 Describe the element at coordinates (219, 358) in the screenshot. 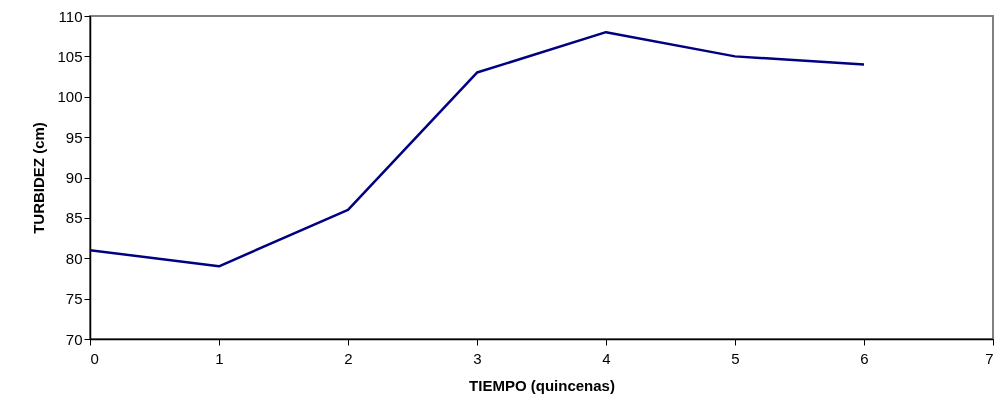

I see `x-tick-label: 1` at that location.